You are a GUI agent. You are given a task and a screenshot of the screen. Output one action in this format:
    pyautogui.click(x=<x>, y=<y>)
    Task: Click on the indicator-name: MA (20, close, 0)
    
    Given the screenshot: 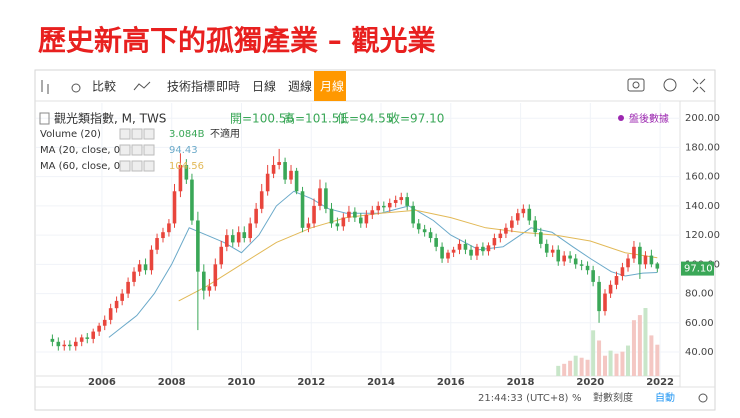 What is the action you would take?
    pyautogui.click(x=82, y=150)
    